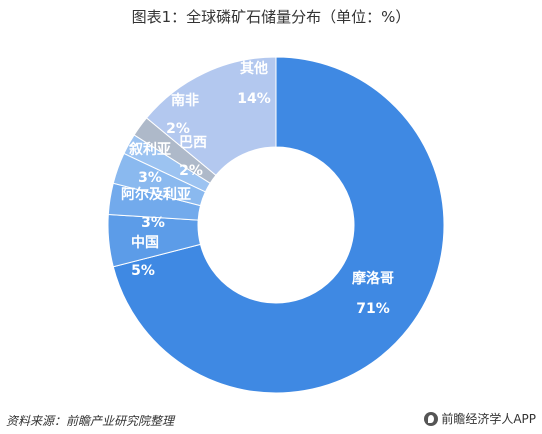 The height and width of the screenshot is (434, 542). Describe the element at coordinates (153, 223) in the screenshot. I see `slice-value-2: 3%` at that location.